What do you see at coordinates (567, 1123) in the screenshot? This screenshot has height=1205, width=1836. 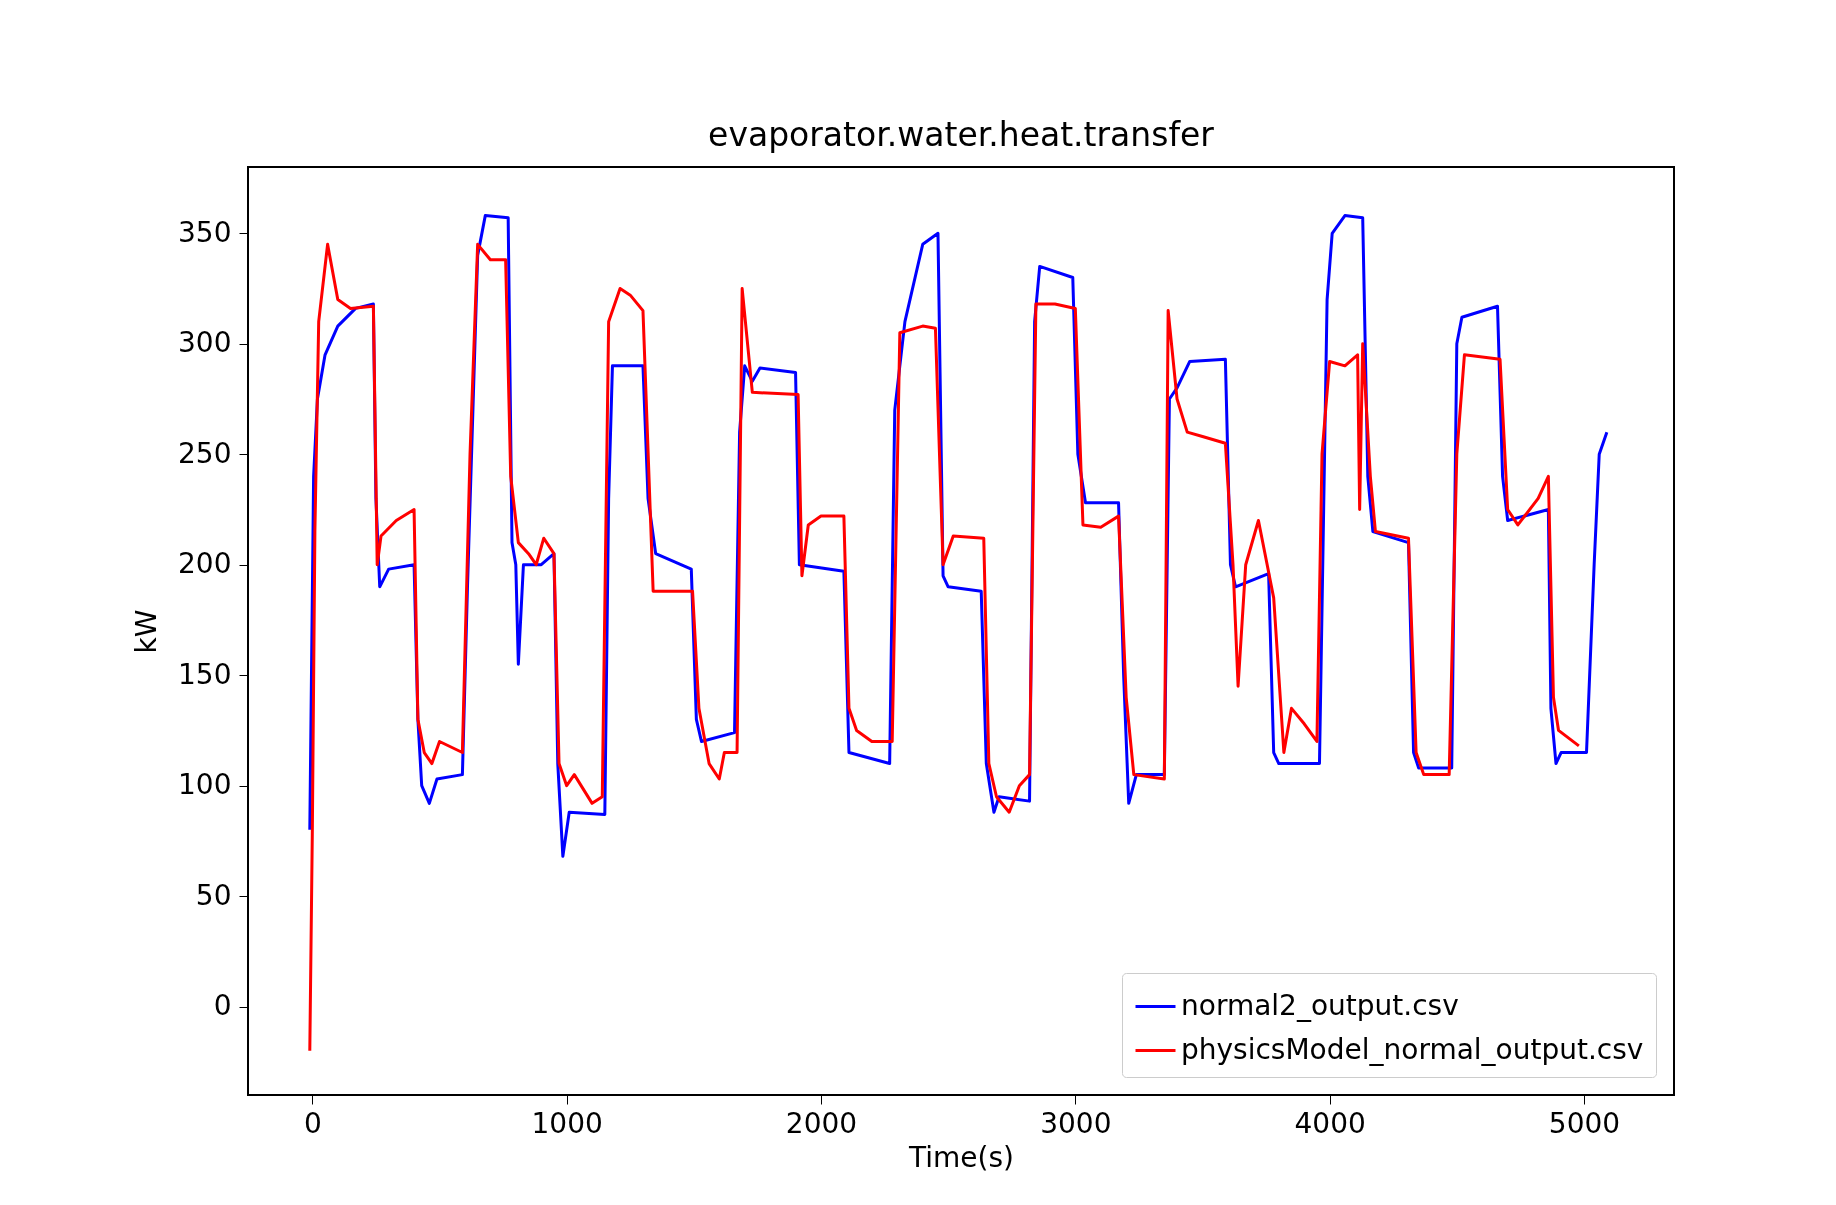 I see `x-tick-label: 1000` at bounding box center [567, 1123].